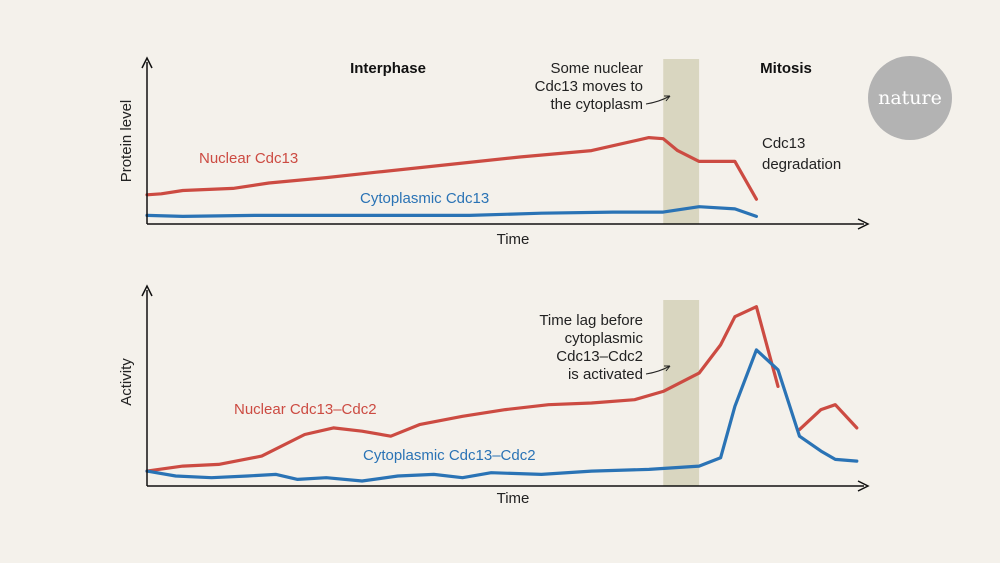 This screenshot has width=1000, height=563. What do you see at coordinates (126, 382) in the screenshot?
I see `y-axis-label-activity: Activity` at bounding box center [126, 382].